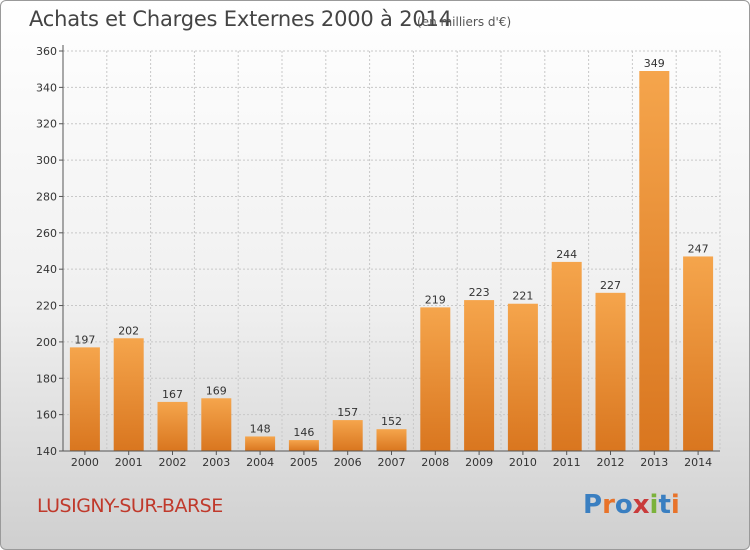 The width and height of the screenshot is (750, 550). Describe the element at coordinates (46, 160) in the screenshot. I see `y-tick-label: 300` at that location.